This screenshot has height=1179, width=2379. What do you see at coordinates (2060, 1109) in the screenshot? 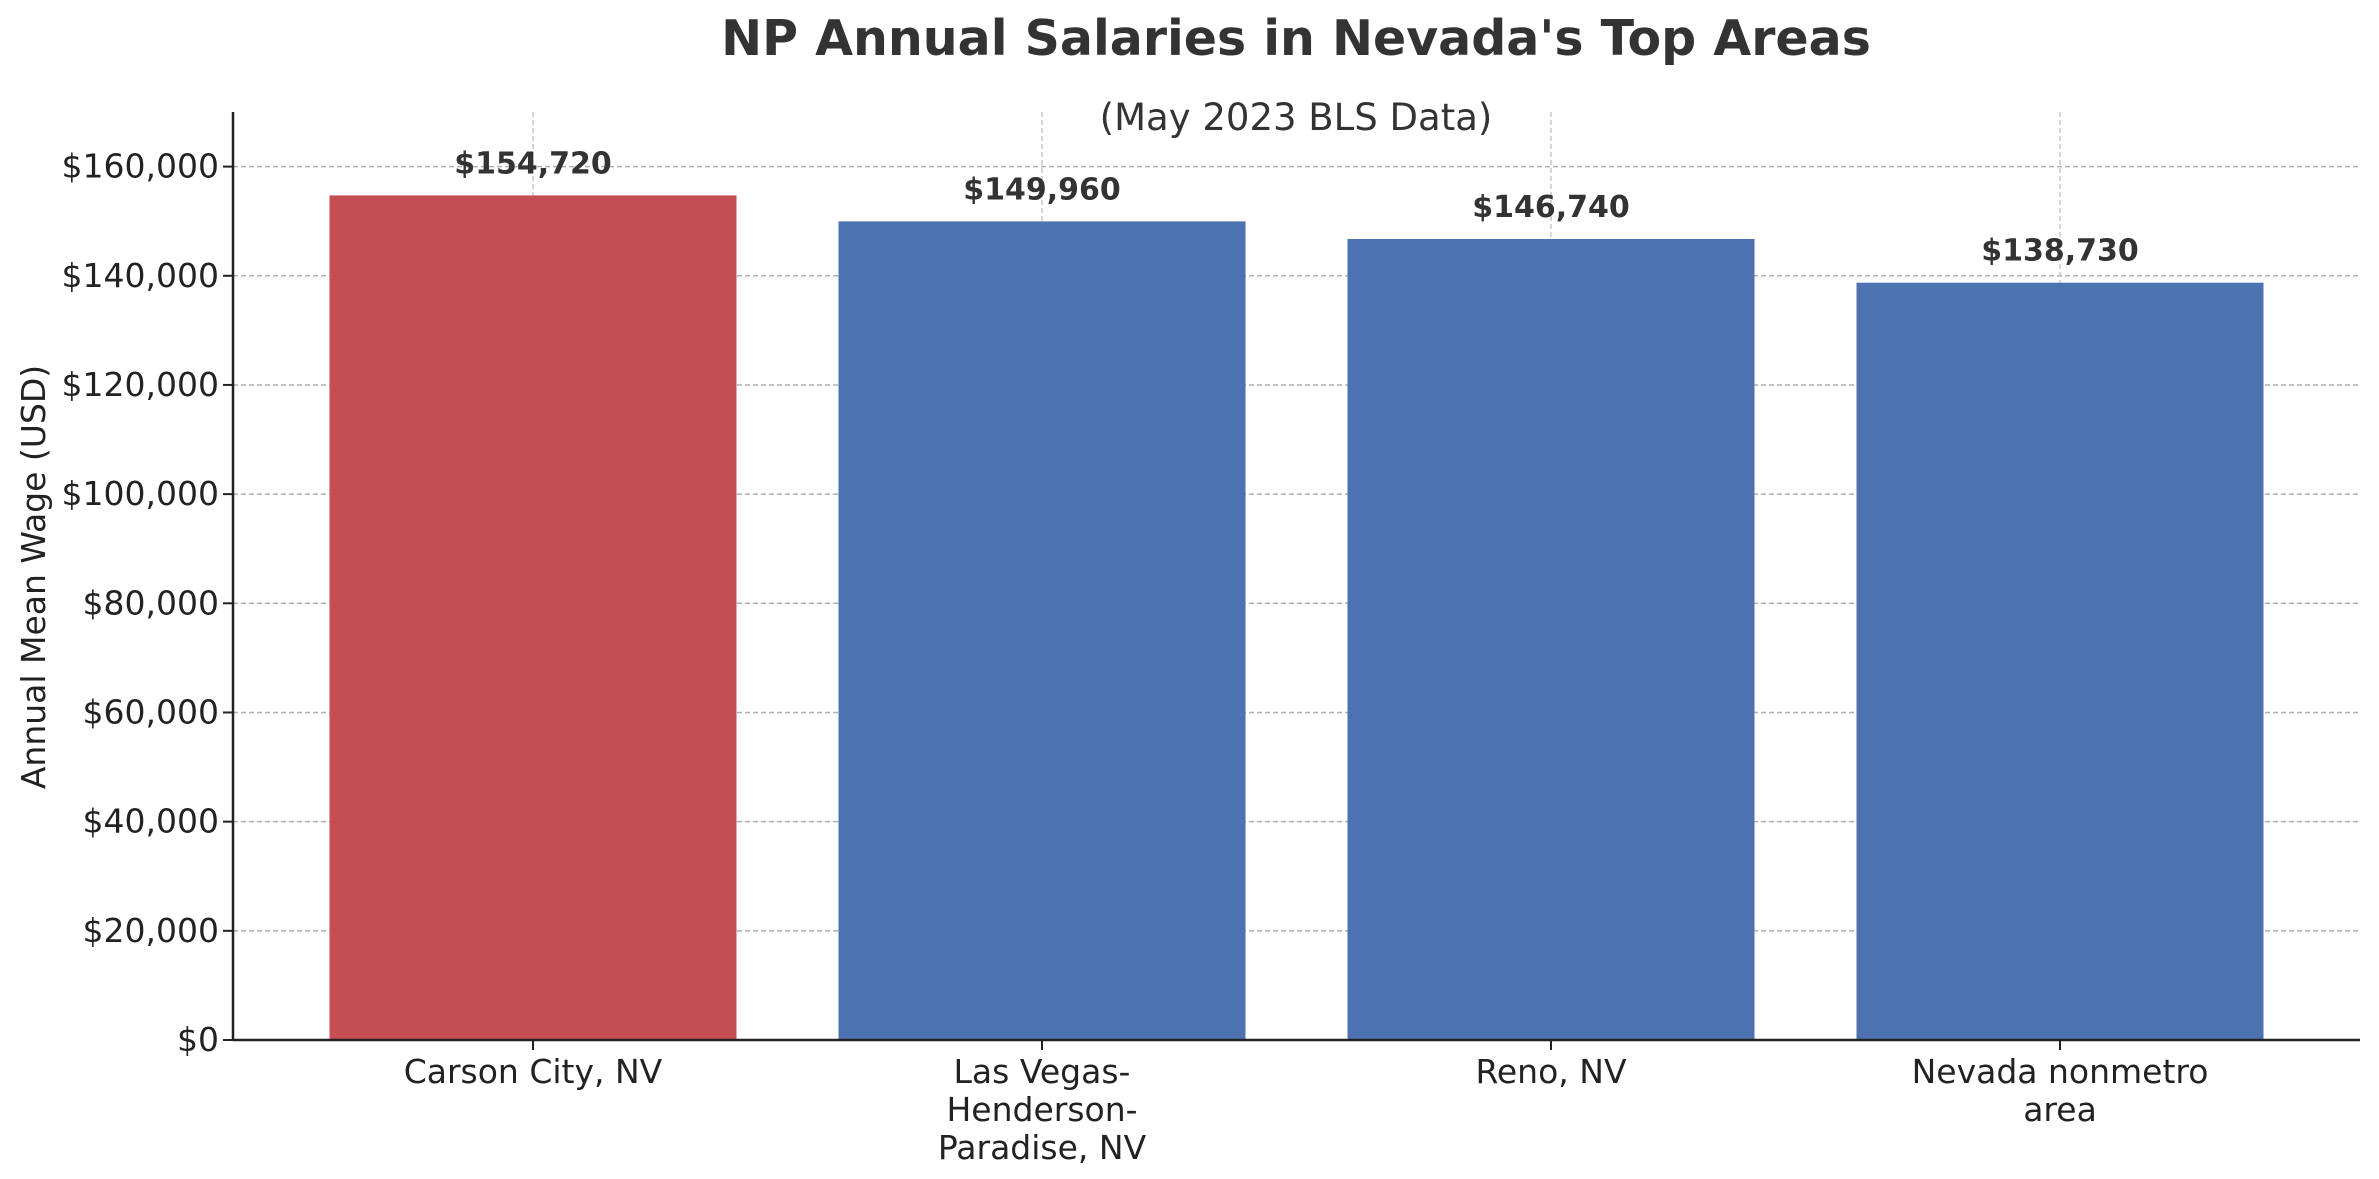
I see `x-tick-label: area` at bounding box center [2060, 1109].